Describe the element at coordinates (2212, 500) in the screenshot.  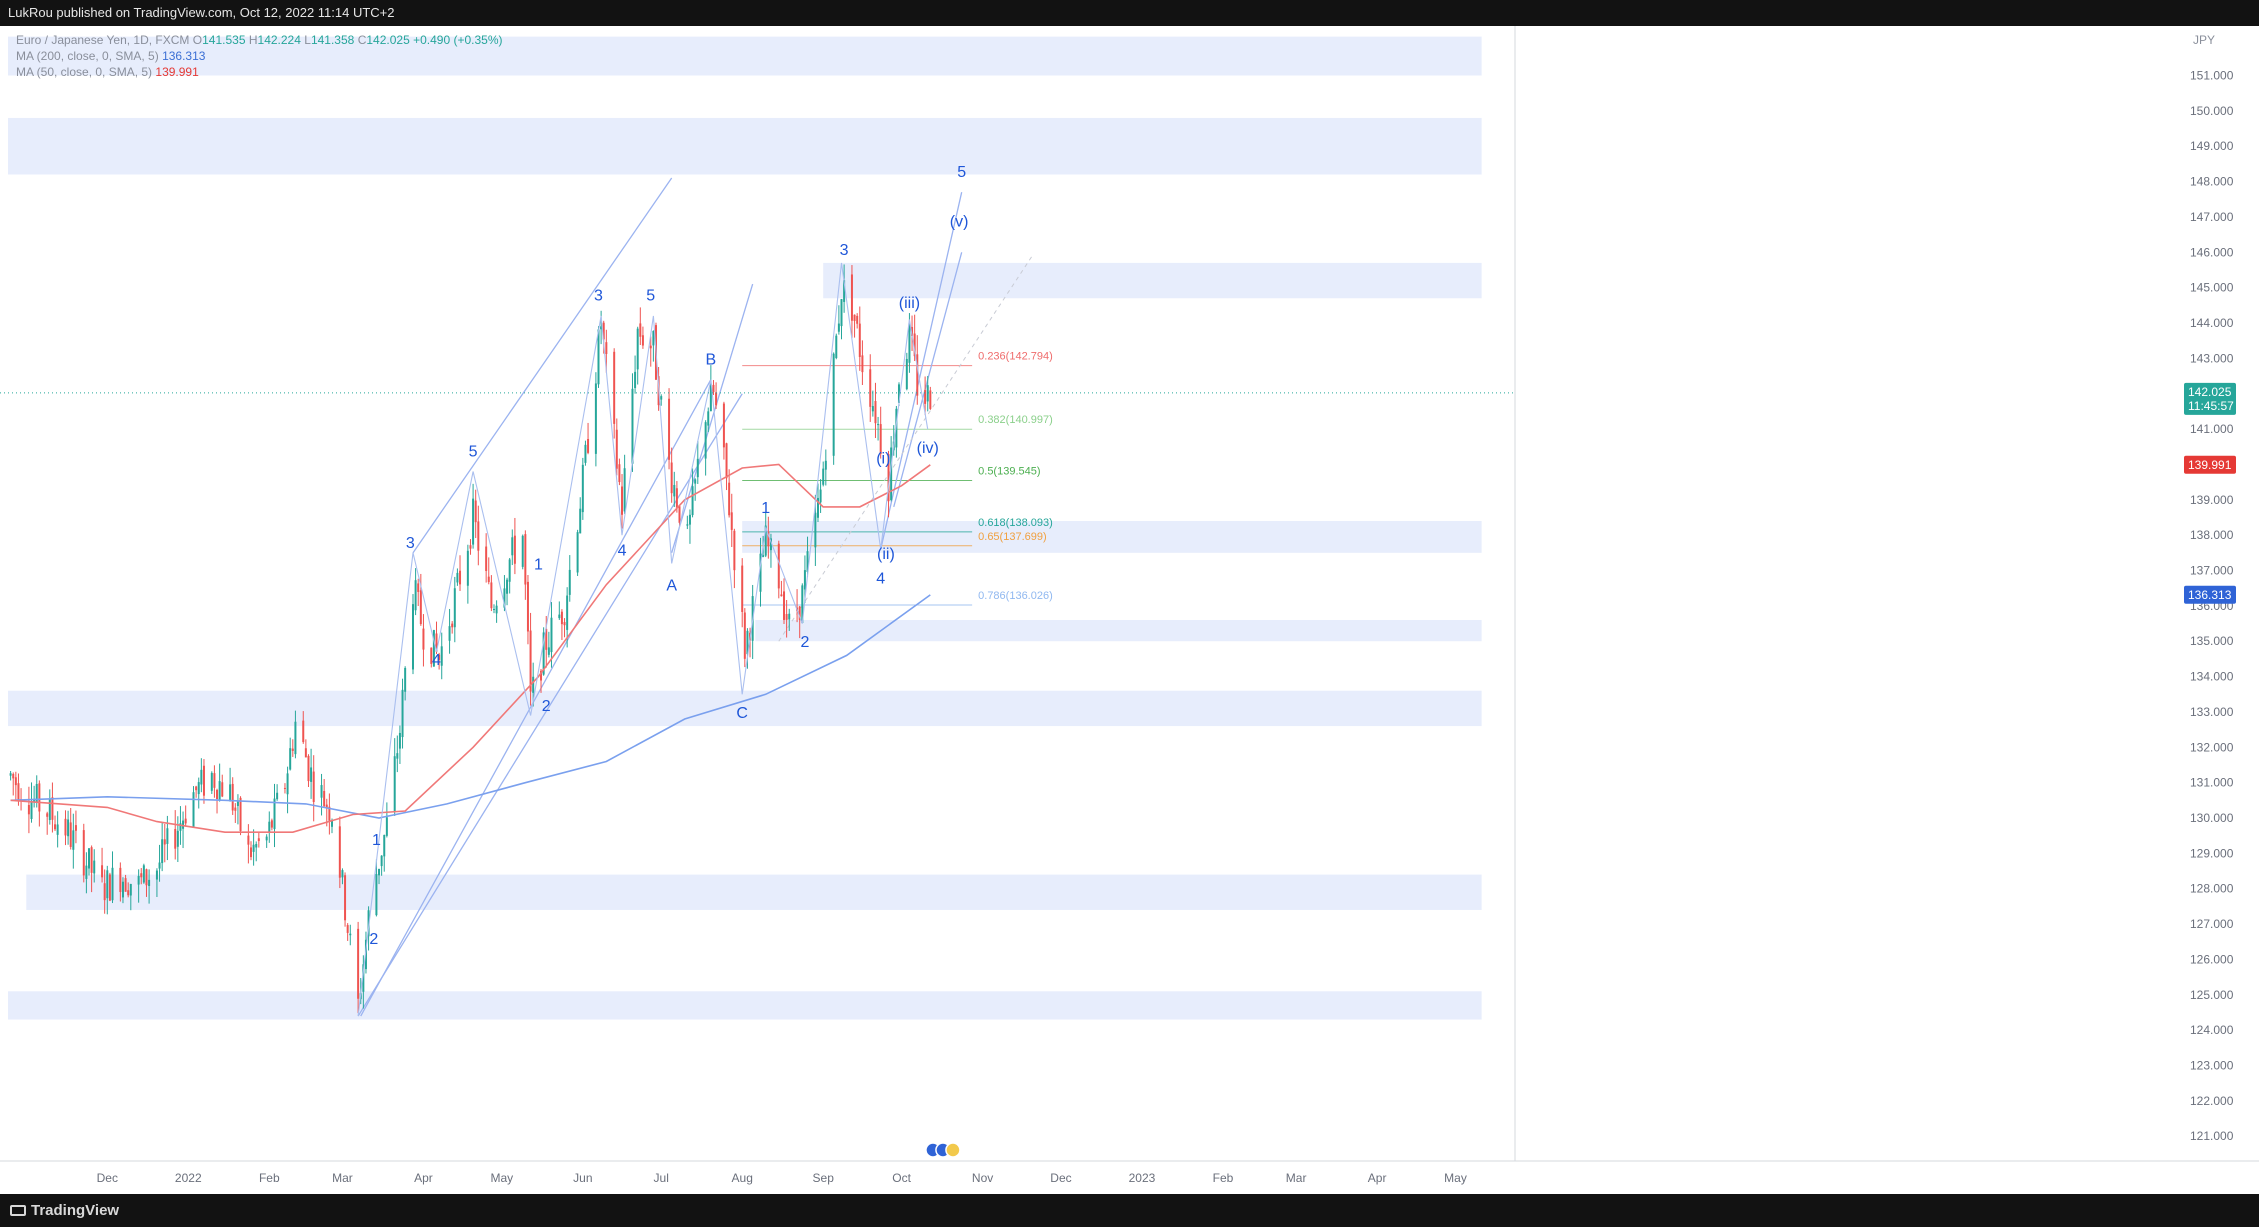
I see `price-tick: 139.000` at that location.